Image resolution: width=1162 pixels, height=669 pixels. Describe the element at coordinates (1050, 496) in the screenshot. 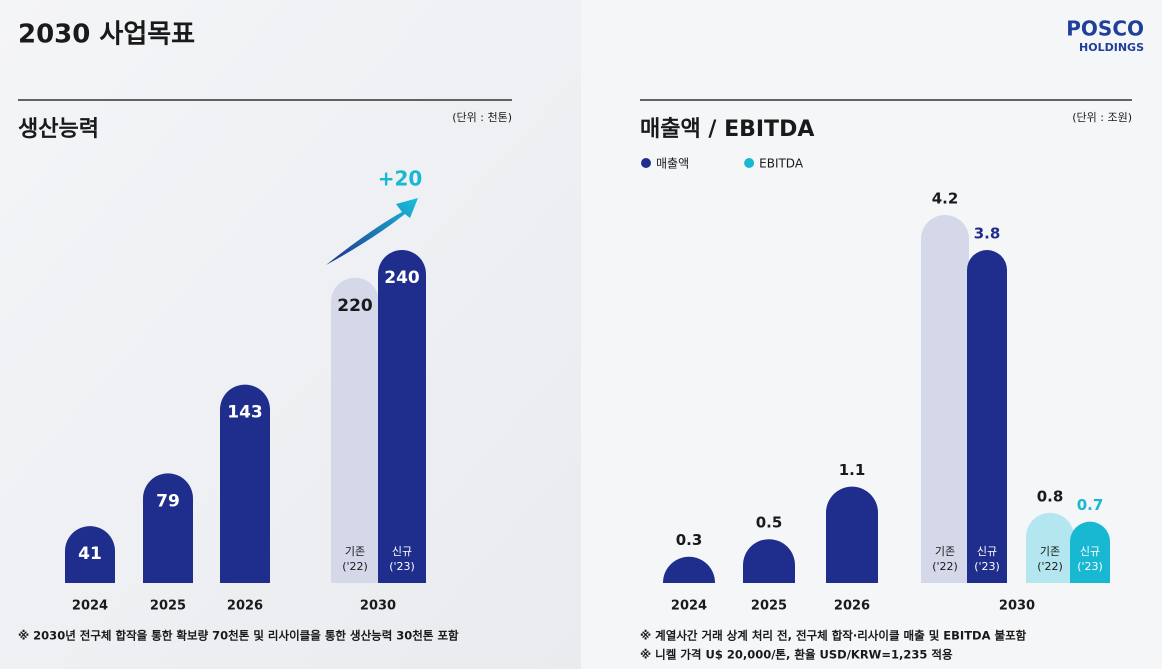

I see `value-label: 0.8` at that location.